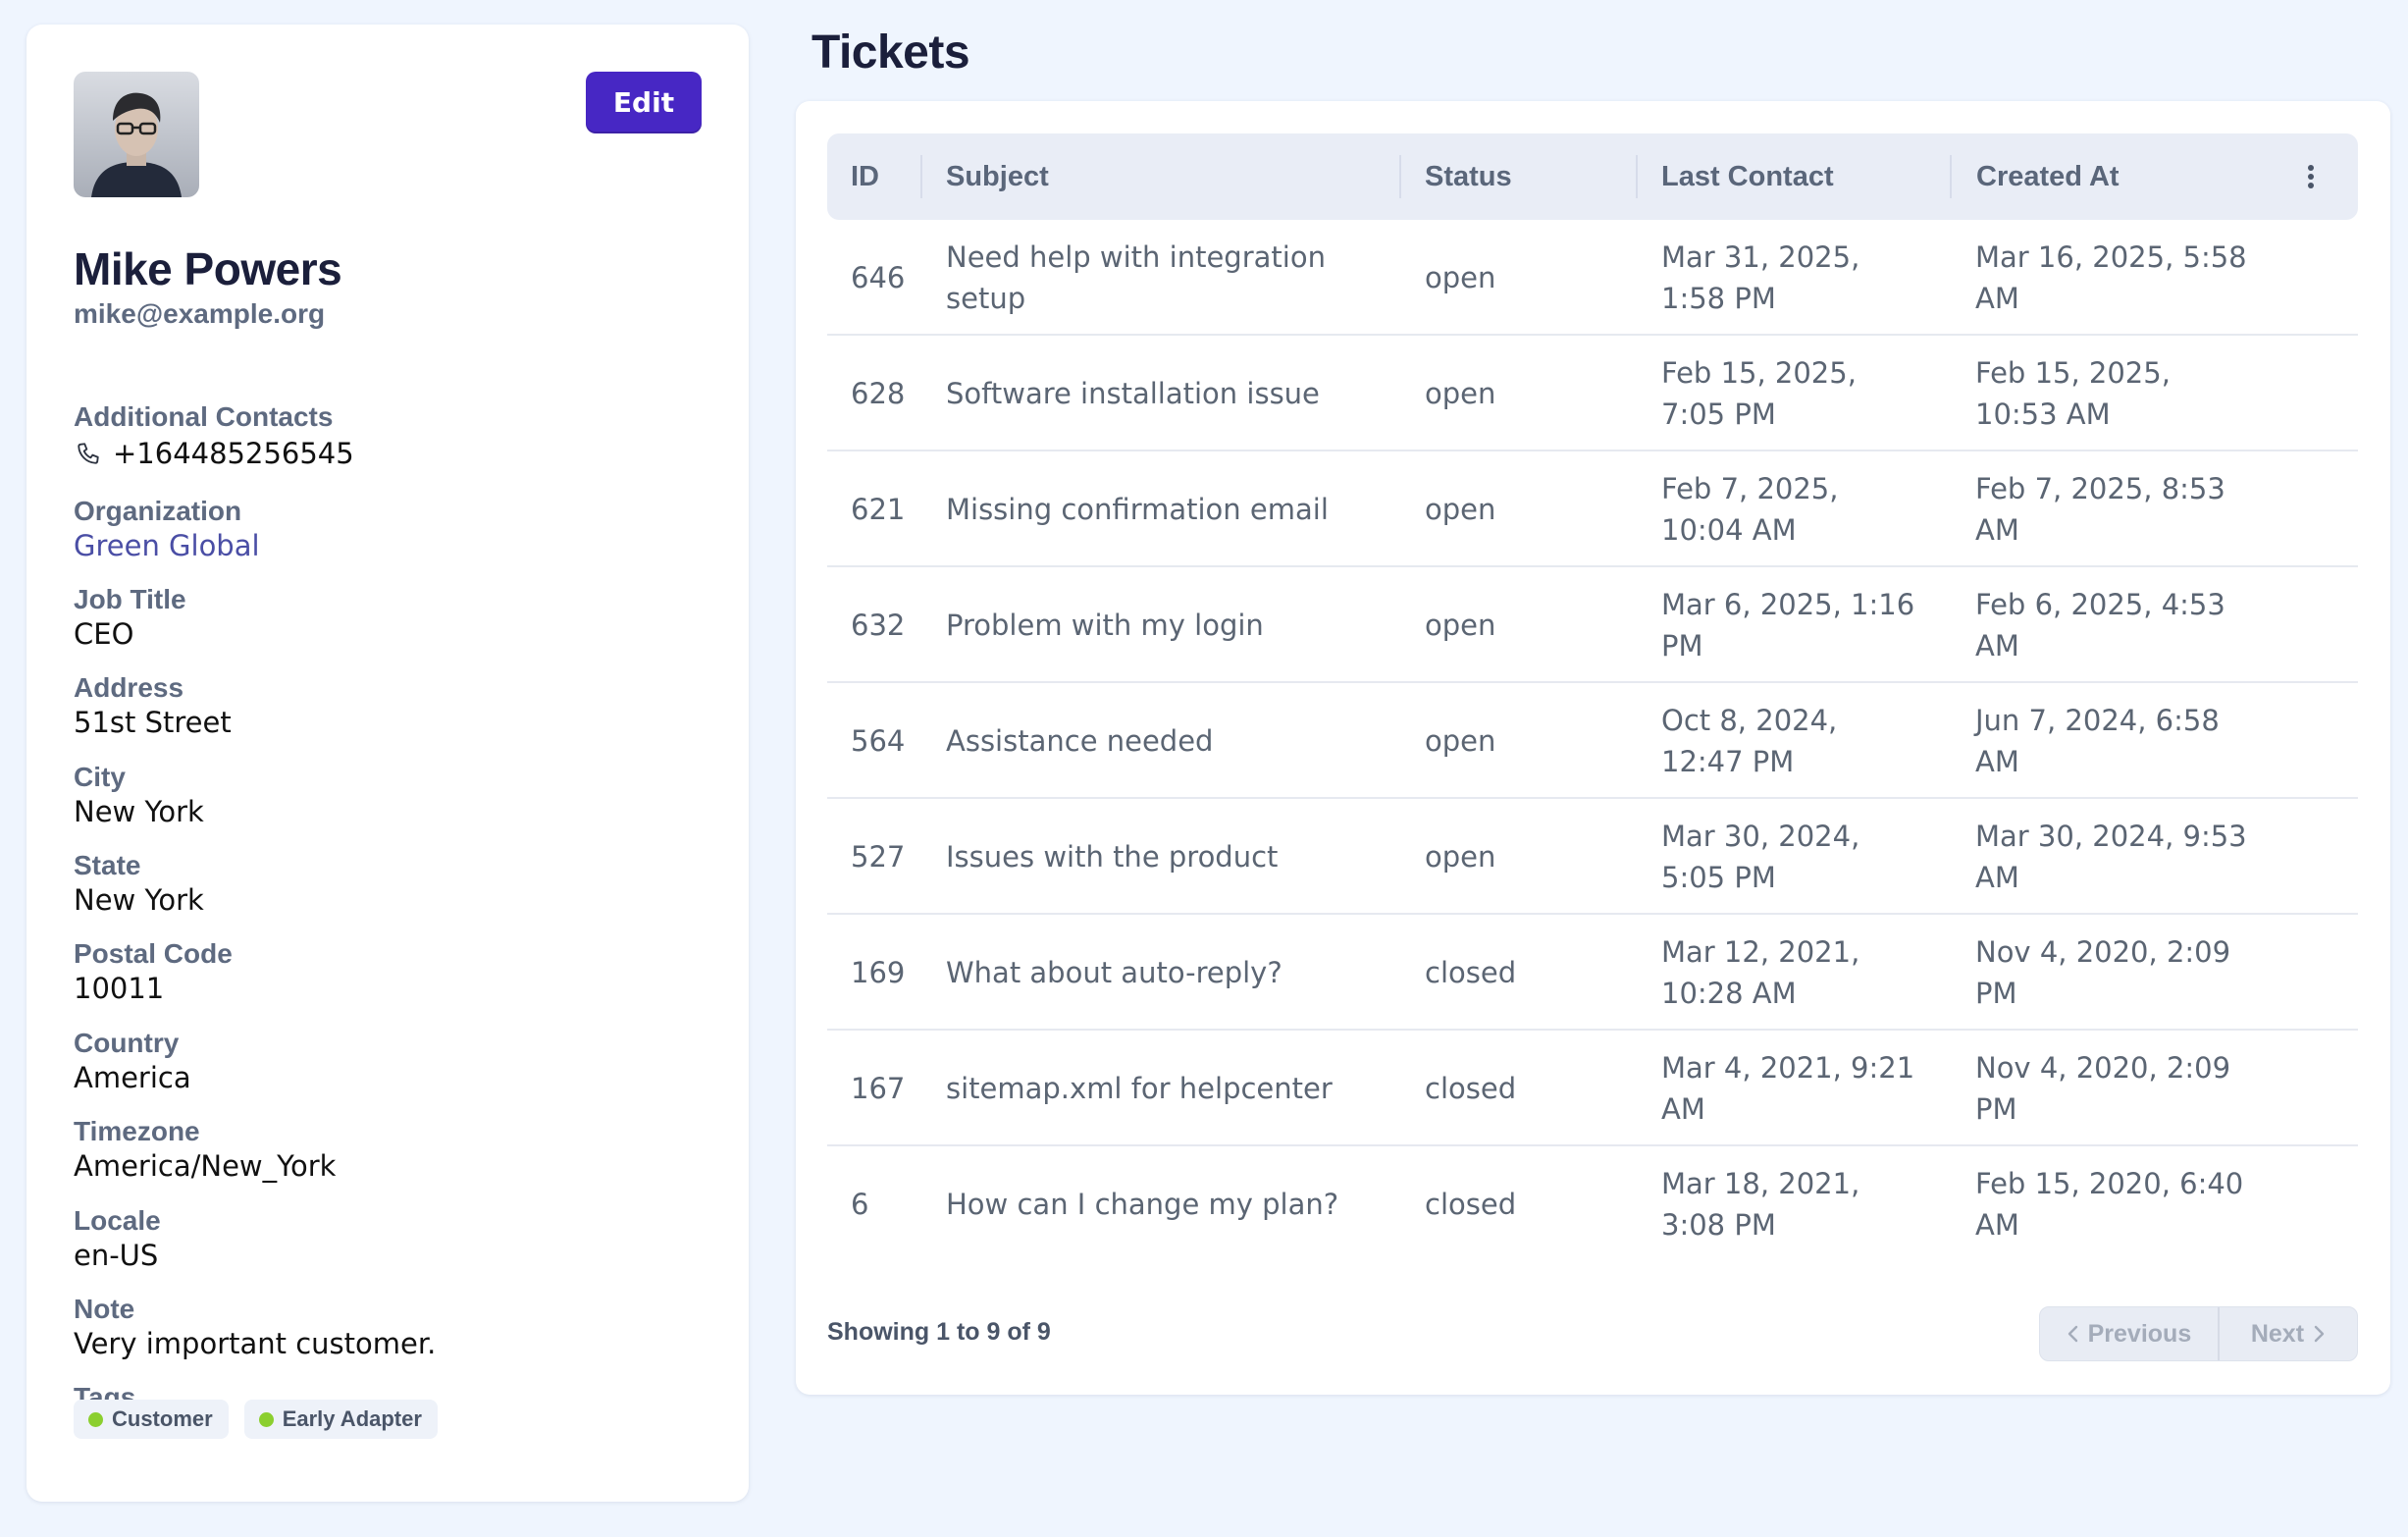 Image resolution: width=2408 pixels, height=1537 pixels. I want to click on pagination: Previous Next, so click(2198, 1333).